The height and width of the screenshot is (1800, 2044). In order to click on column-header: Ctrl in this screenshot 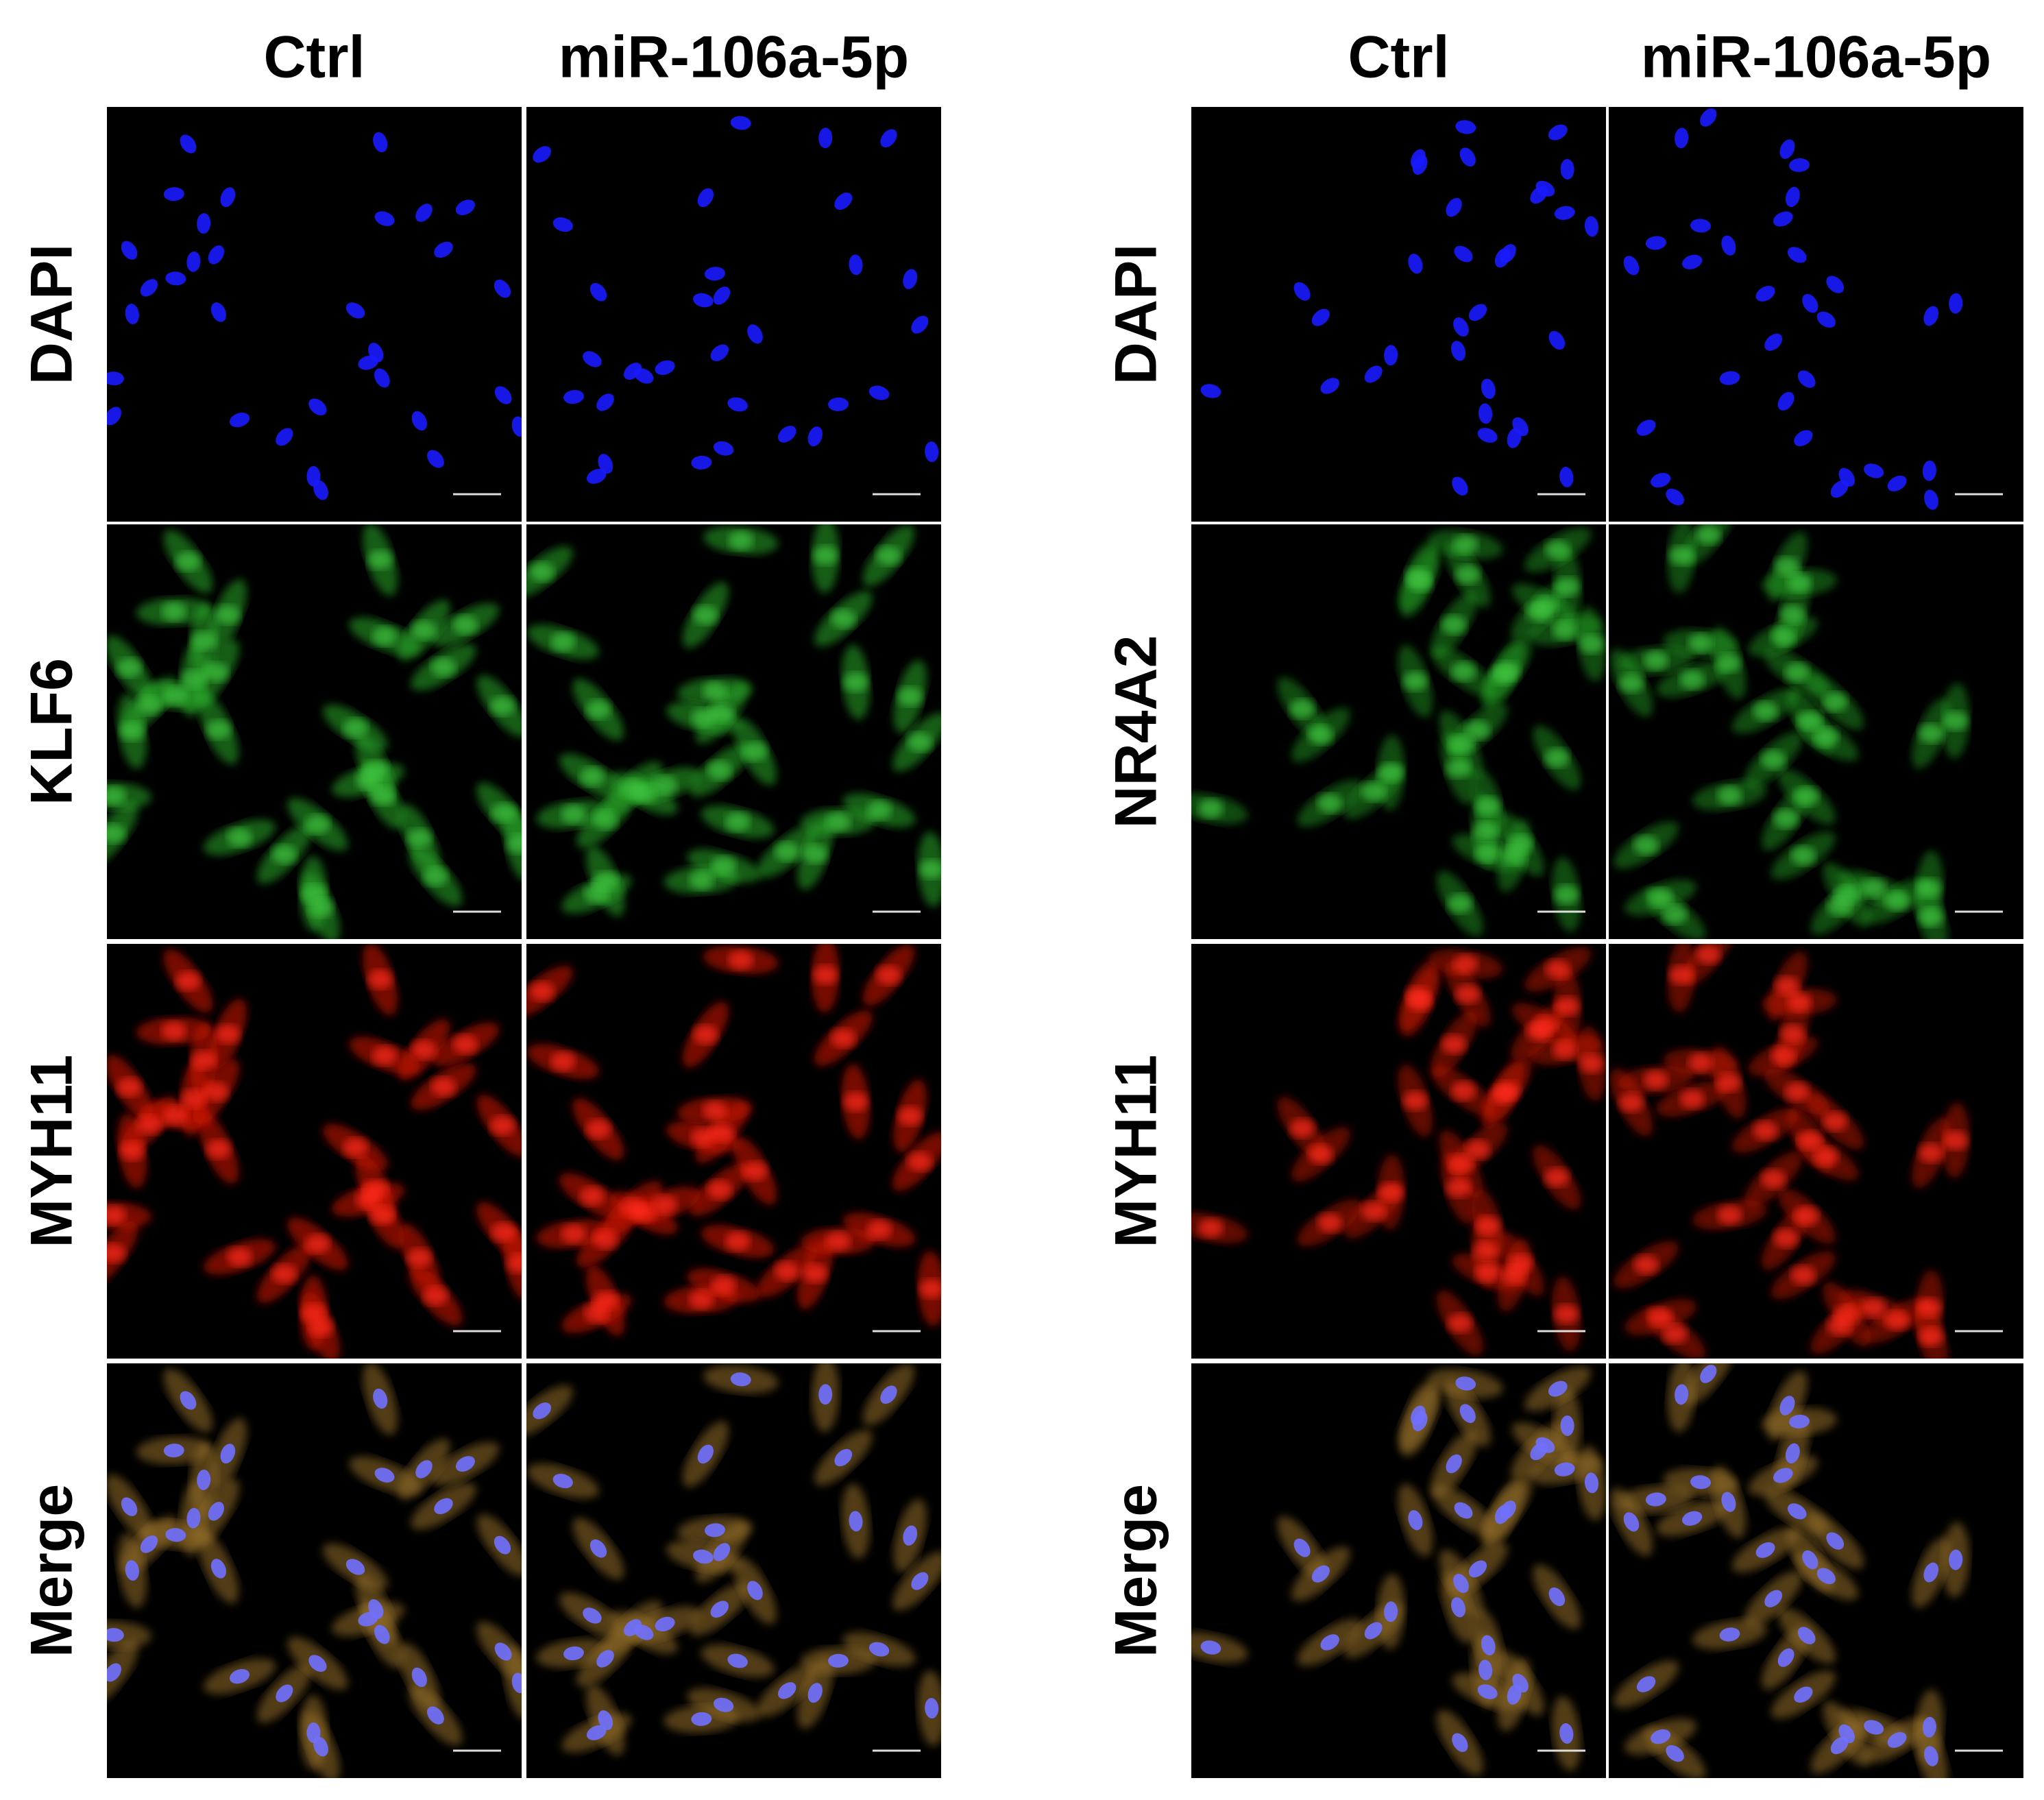, I will do `click(314, 57)`.